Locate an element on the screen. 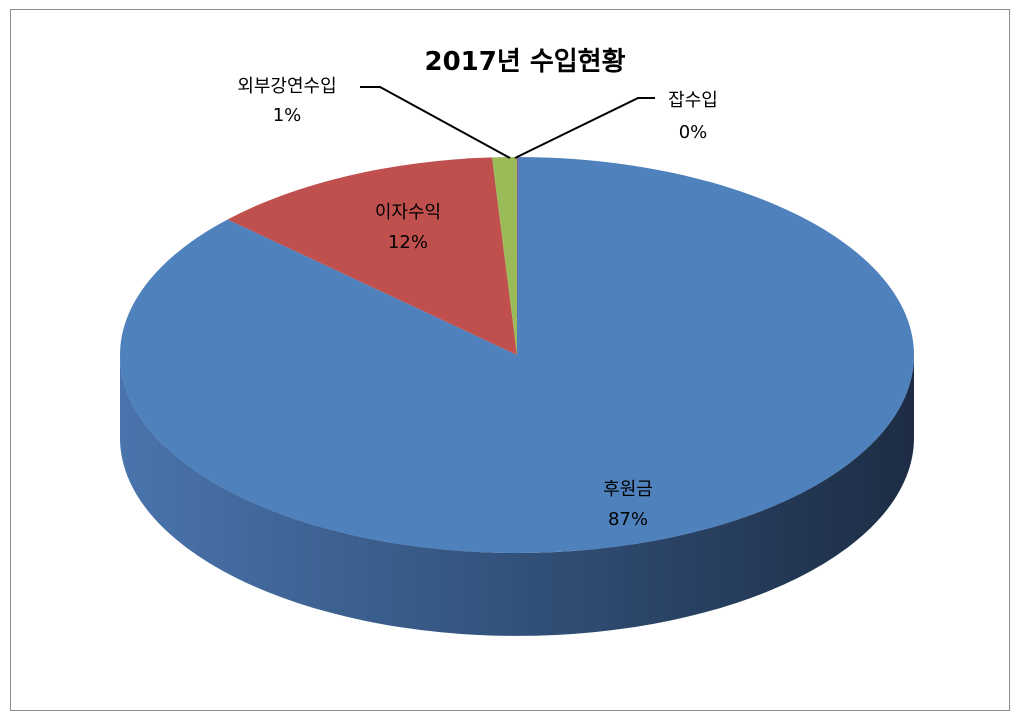 This screenshot has height=725, width=1024. slice-value-3: 0% is located at coordinates (693, 132).